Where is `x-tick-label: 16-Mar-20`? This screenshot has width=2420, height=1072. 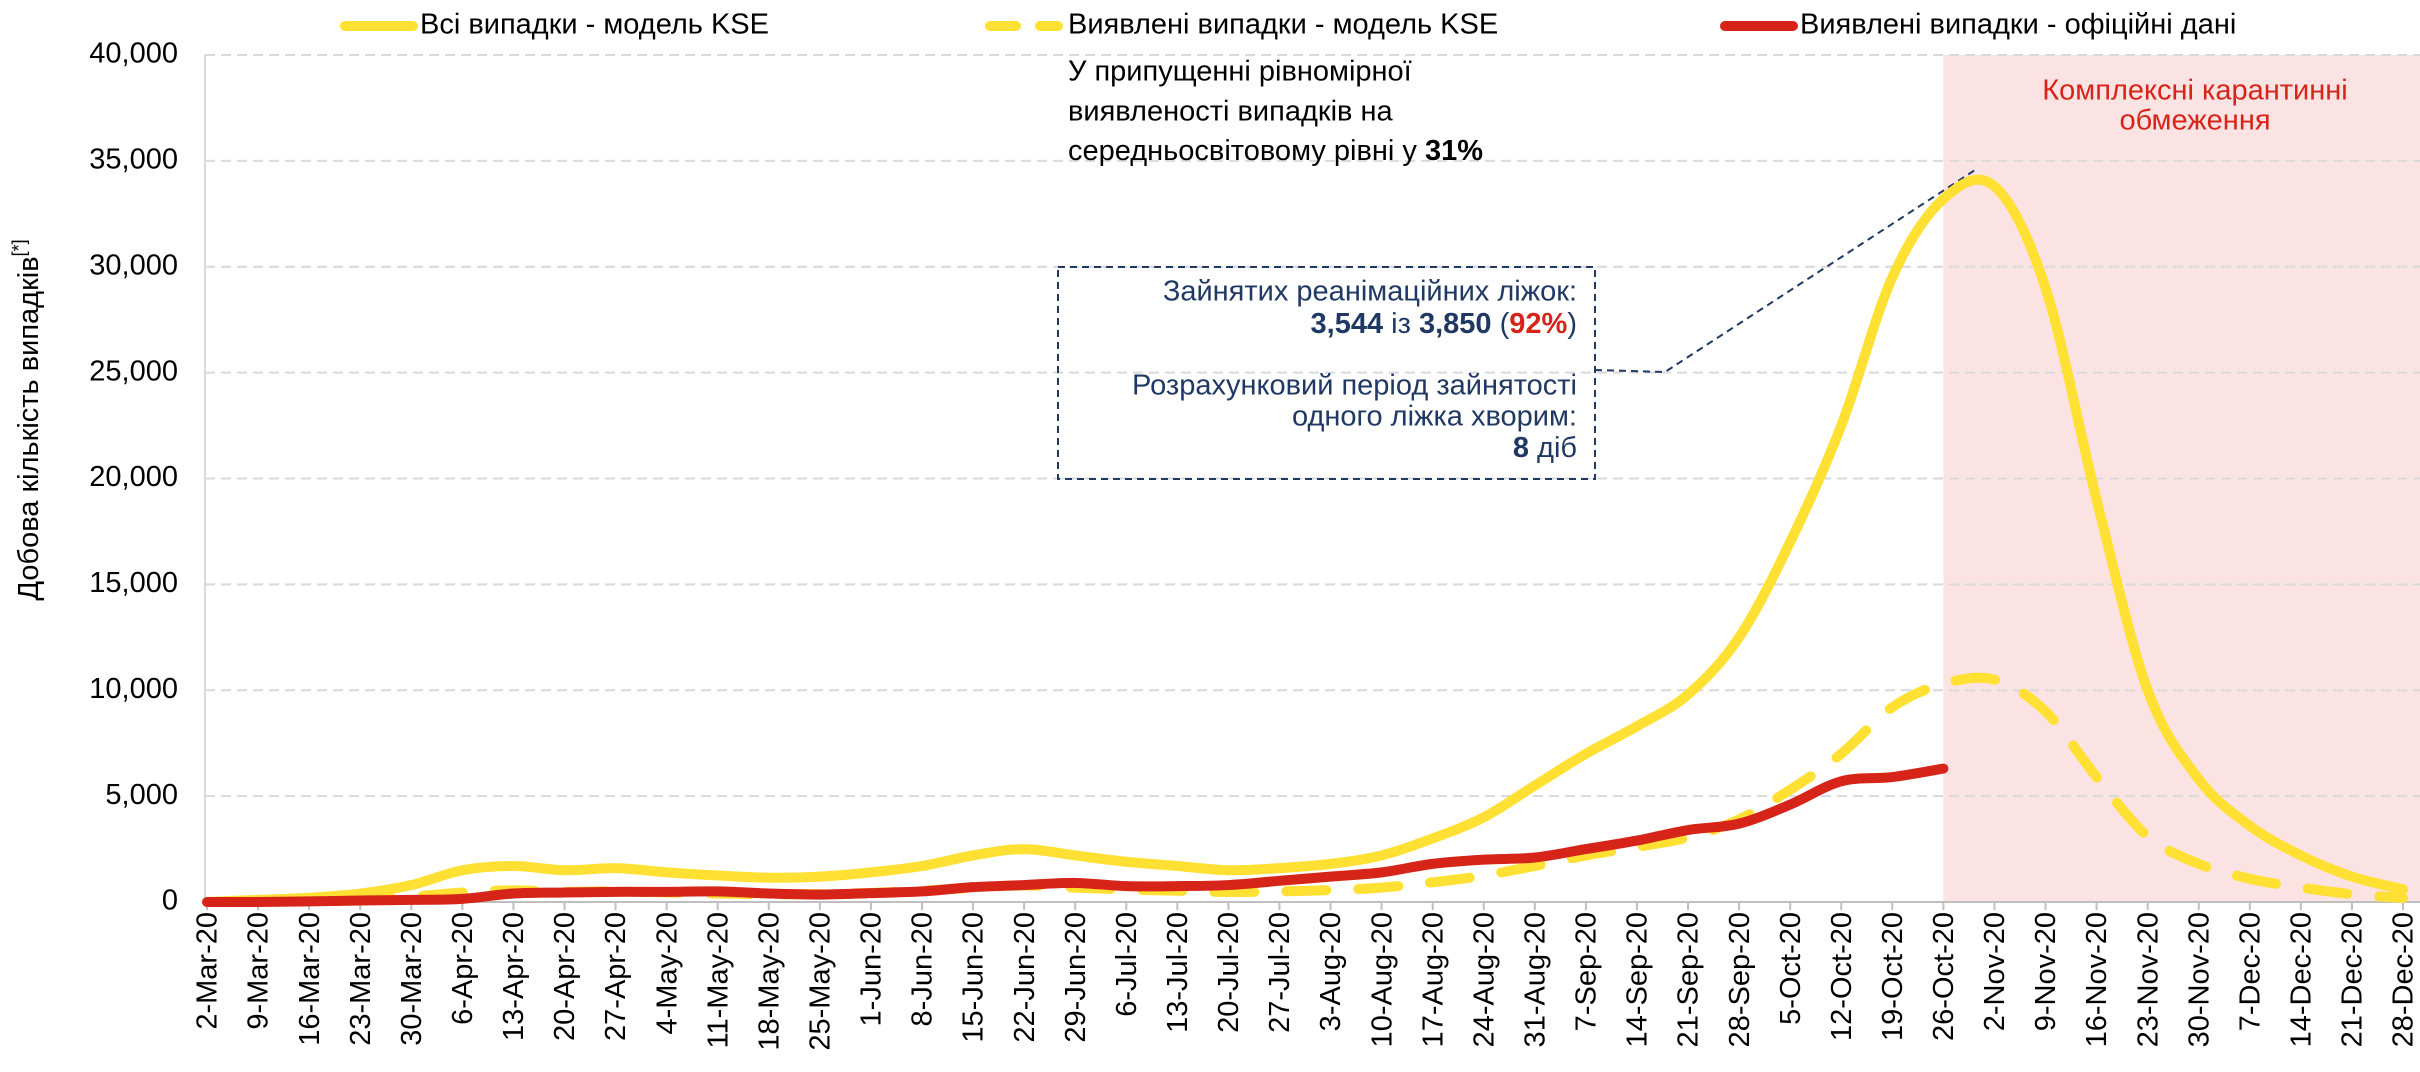
x-tick-label: 16-Mar-20 is located at coordinates (310, 979).